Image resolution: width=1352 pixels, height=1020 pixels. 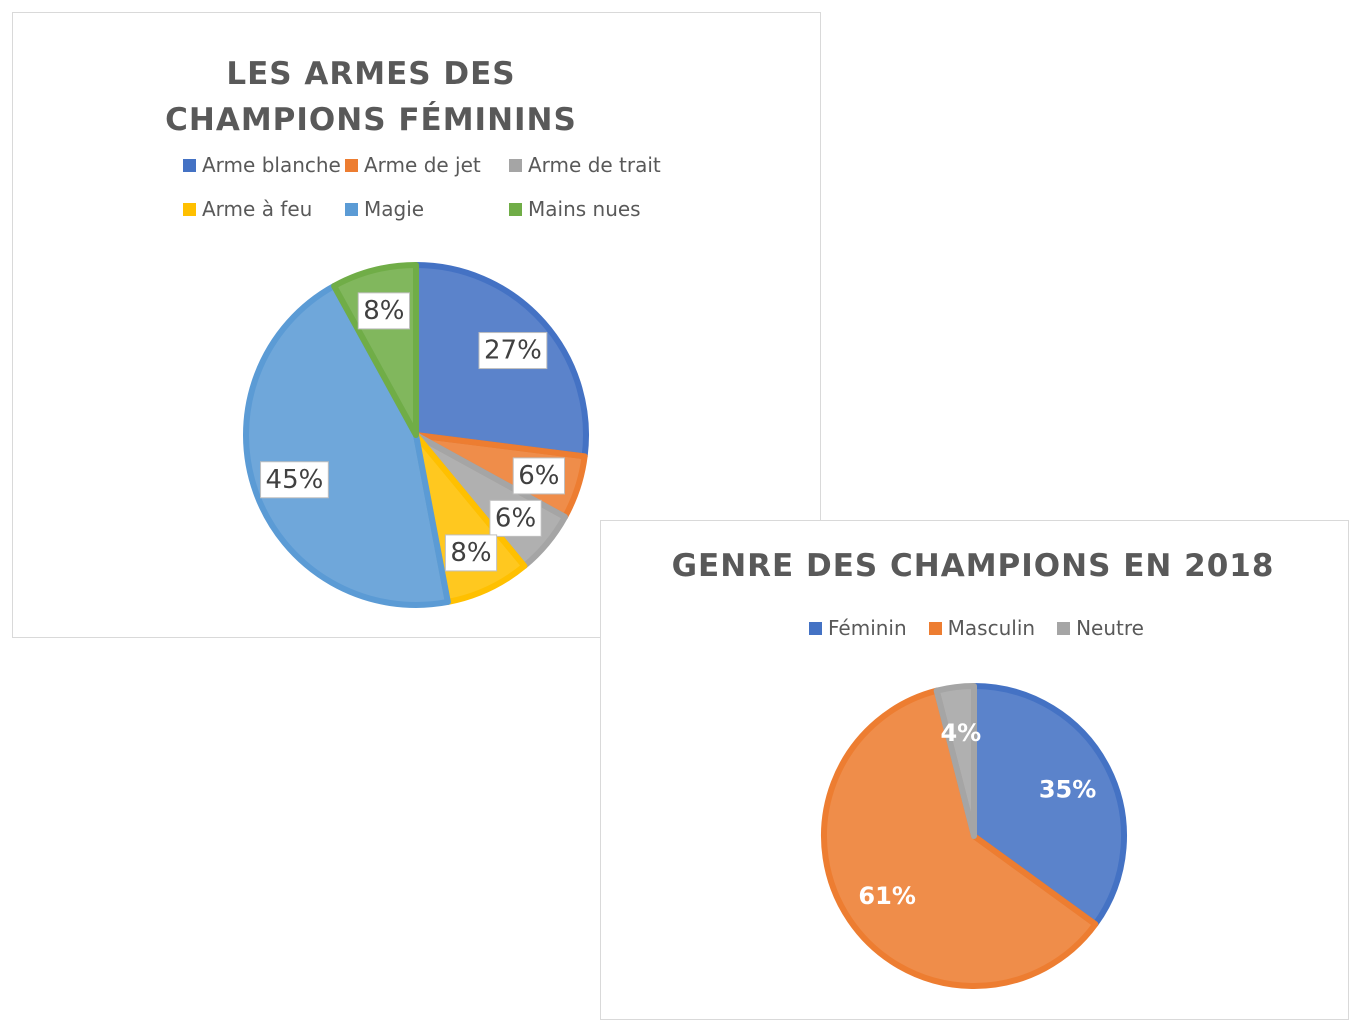 I want to click on legend-label: Magie, so click(x=394, y=209).